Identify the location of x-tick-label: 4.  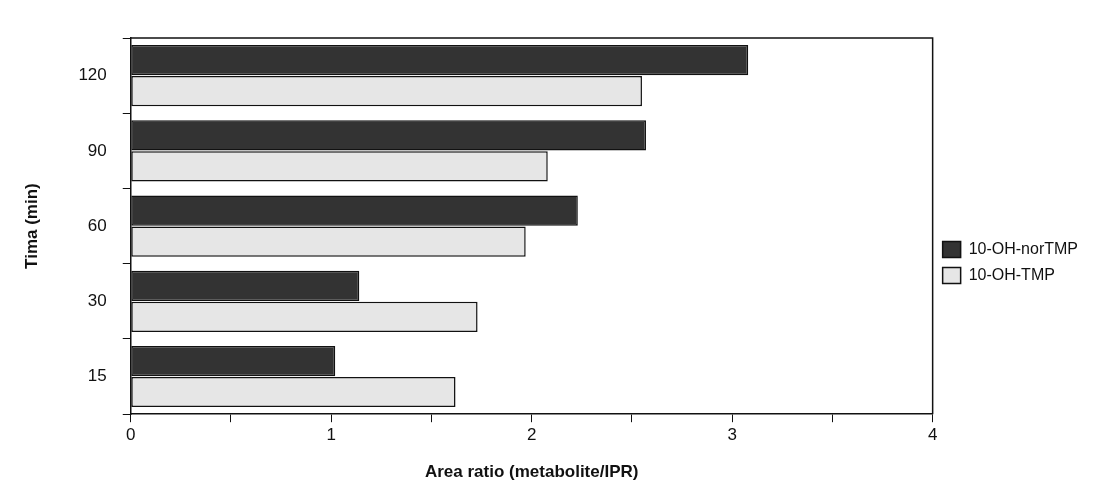
(932, 435).